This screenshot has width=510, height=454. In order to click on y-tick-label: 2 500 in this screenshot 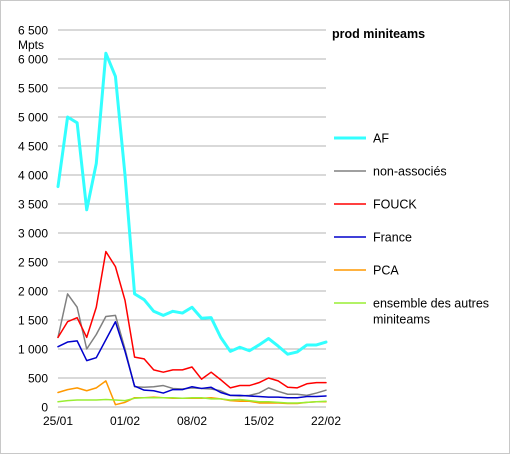, I will do `click(33, 263)`.